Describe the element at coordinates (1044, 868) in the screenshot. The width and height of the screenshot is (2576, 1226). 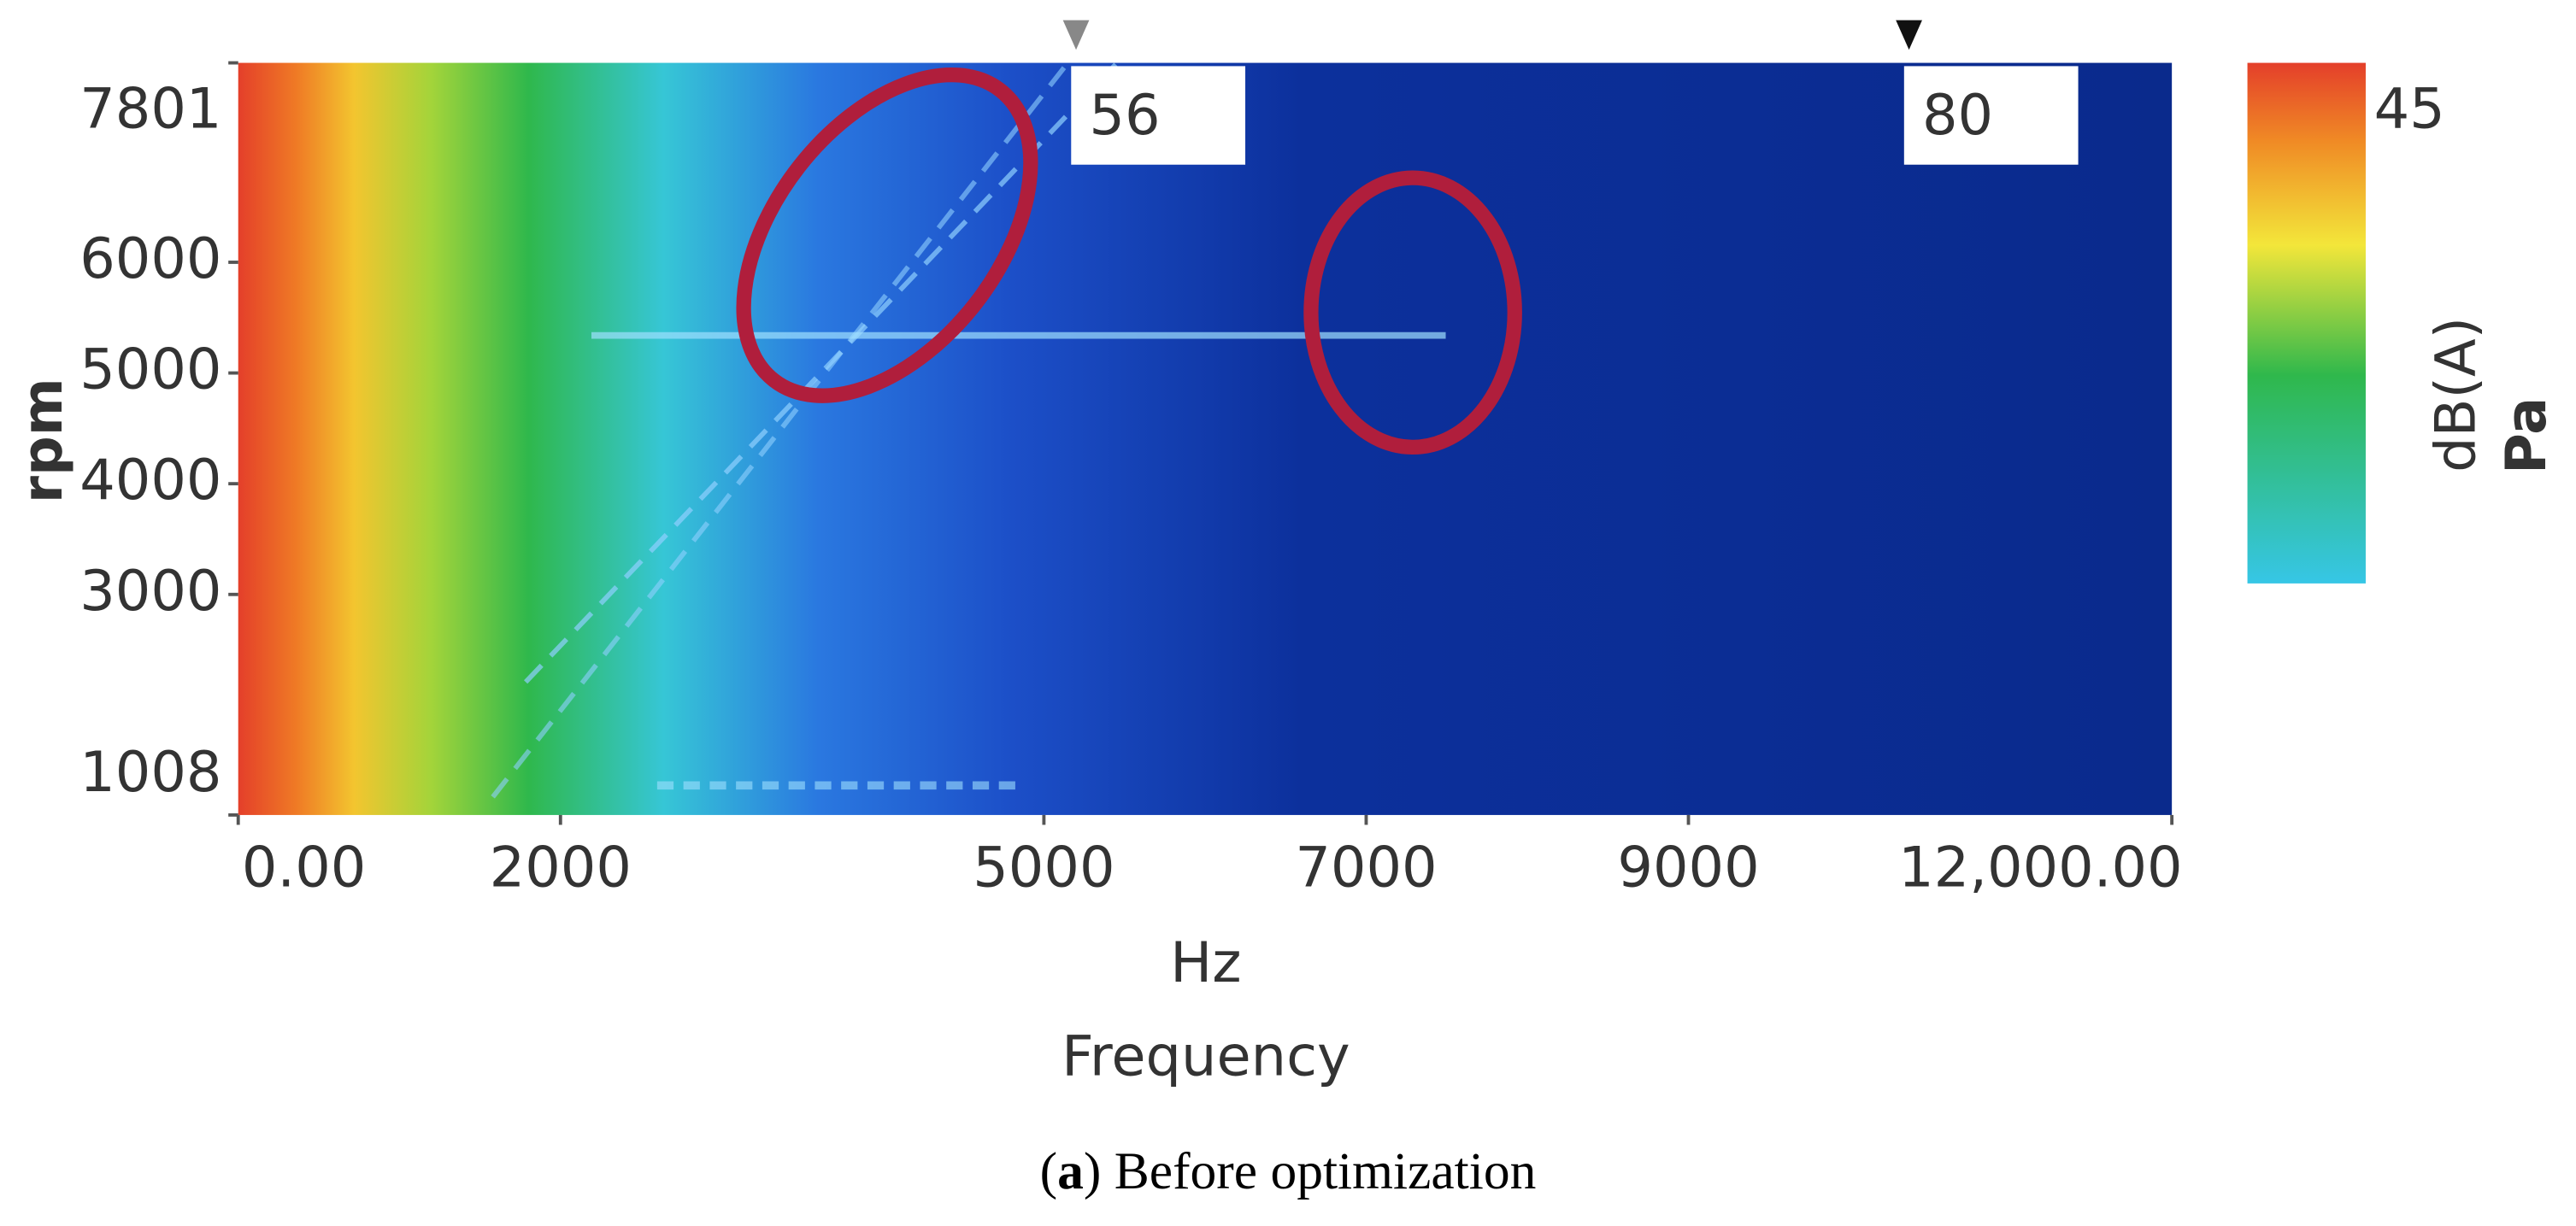
I see `x-tick-label: 5000` at that location.